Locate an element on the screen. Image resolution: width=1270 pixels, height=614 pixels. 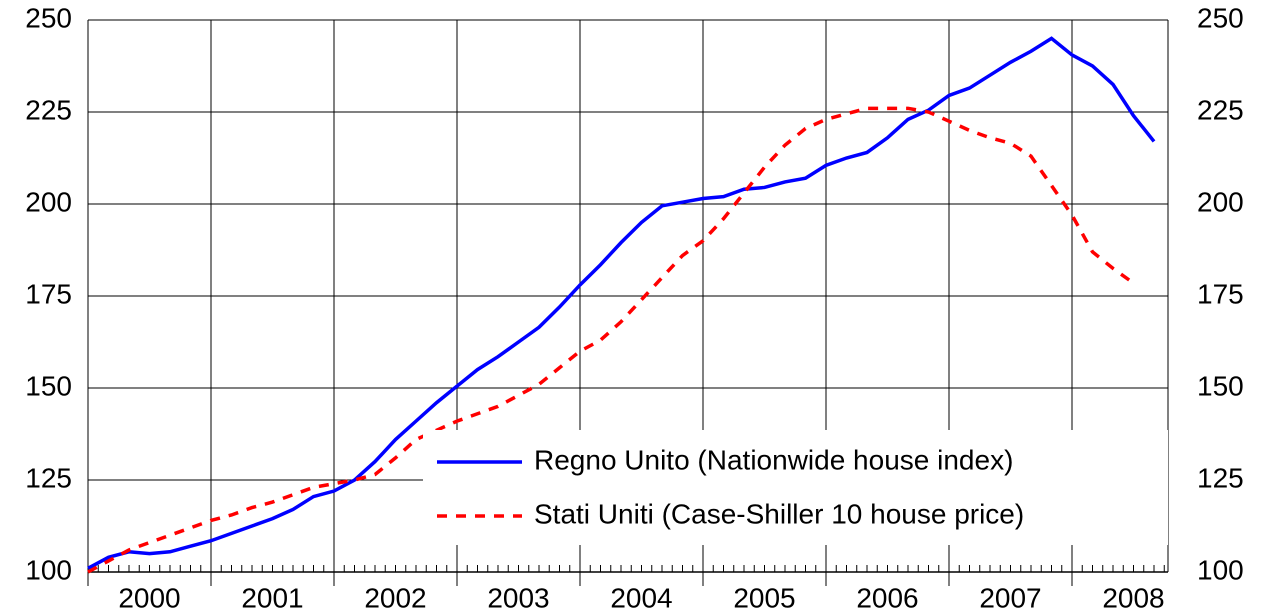
x-tick-label: 2005 is located at coordinates (764, 597).